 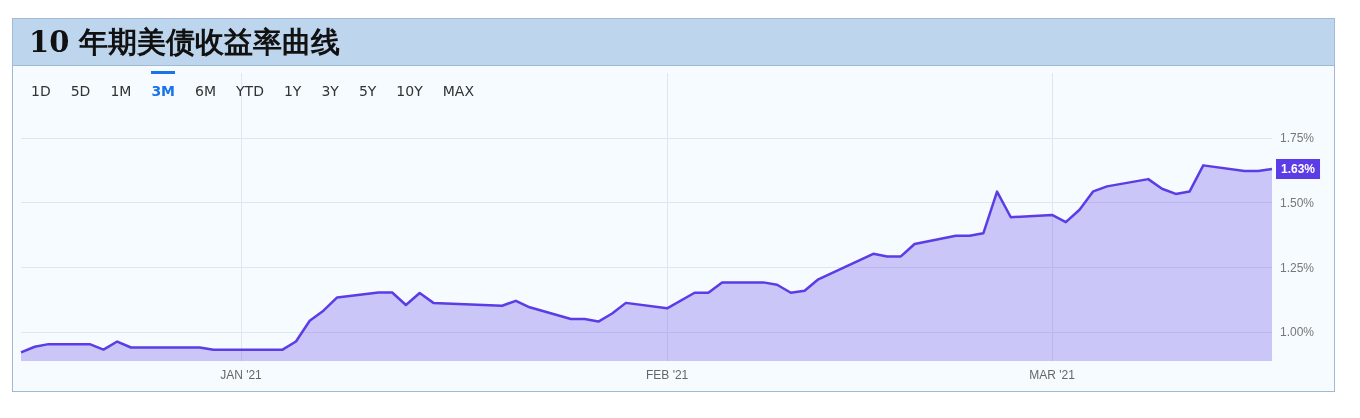 I want to click on x-tick-label: JAN '21, so click(x=241, y=375).